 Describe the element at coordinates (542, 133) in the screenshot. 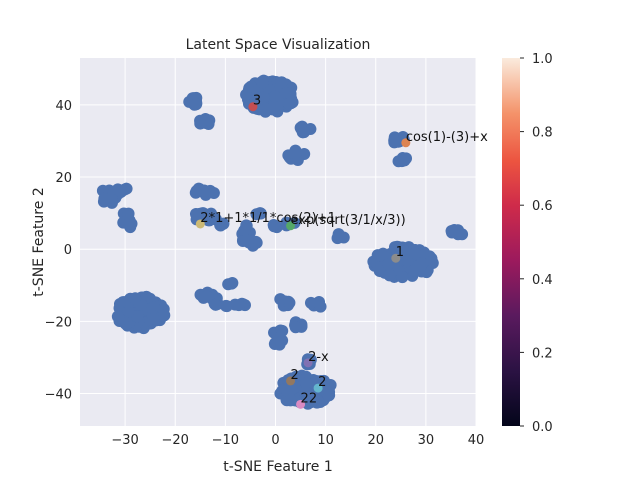

I see `colorbar-tick-label: 0.8` at that location.